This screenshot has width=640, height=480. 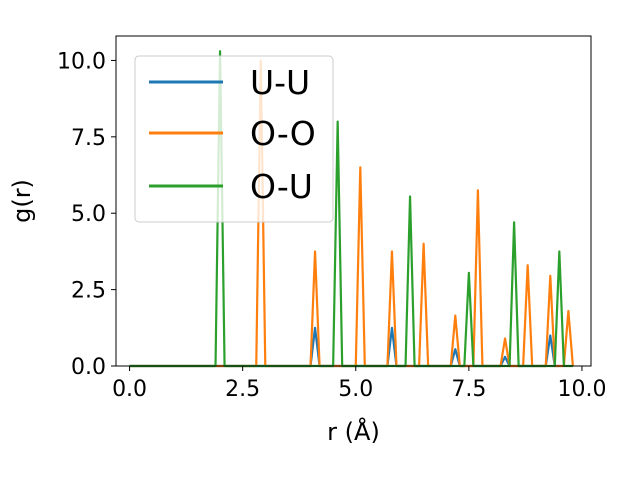 What do you see at coordinates (88, 291) in the screenshot?
I see `y-tick-label: 2.5` at bounding box center [88, 291].